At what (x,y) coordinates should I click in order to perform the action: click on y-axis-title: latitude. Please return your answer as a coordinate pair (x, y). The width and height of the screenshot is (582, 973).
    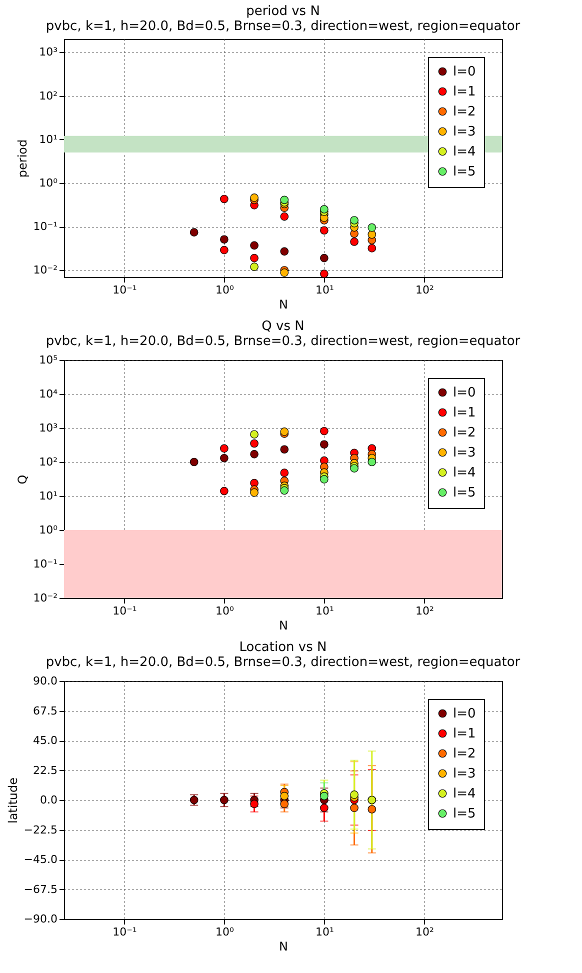
    Looking at the image, I should click on (13, 800).